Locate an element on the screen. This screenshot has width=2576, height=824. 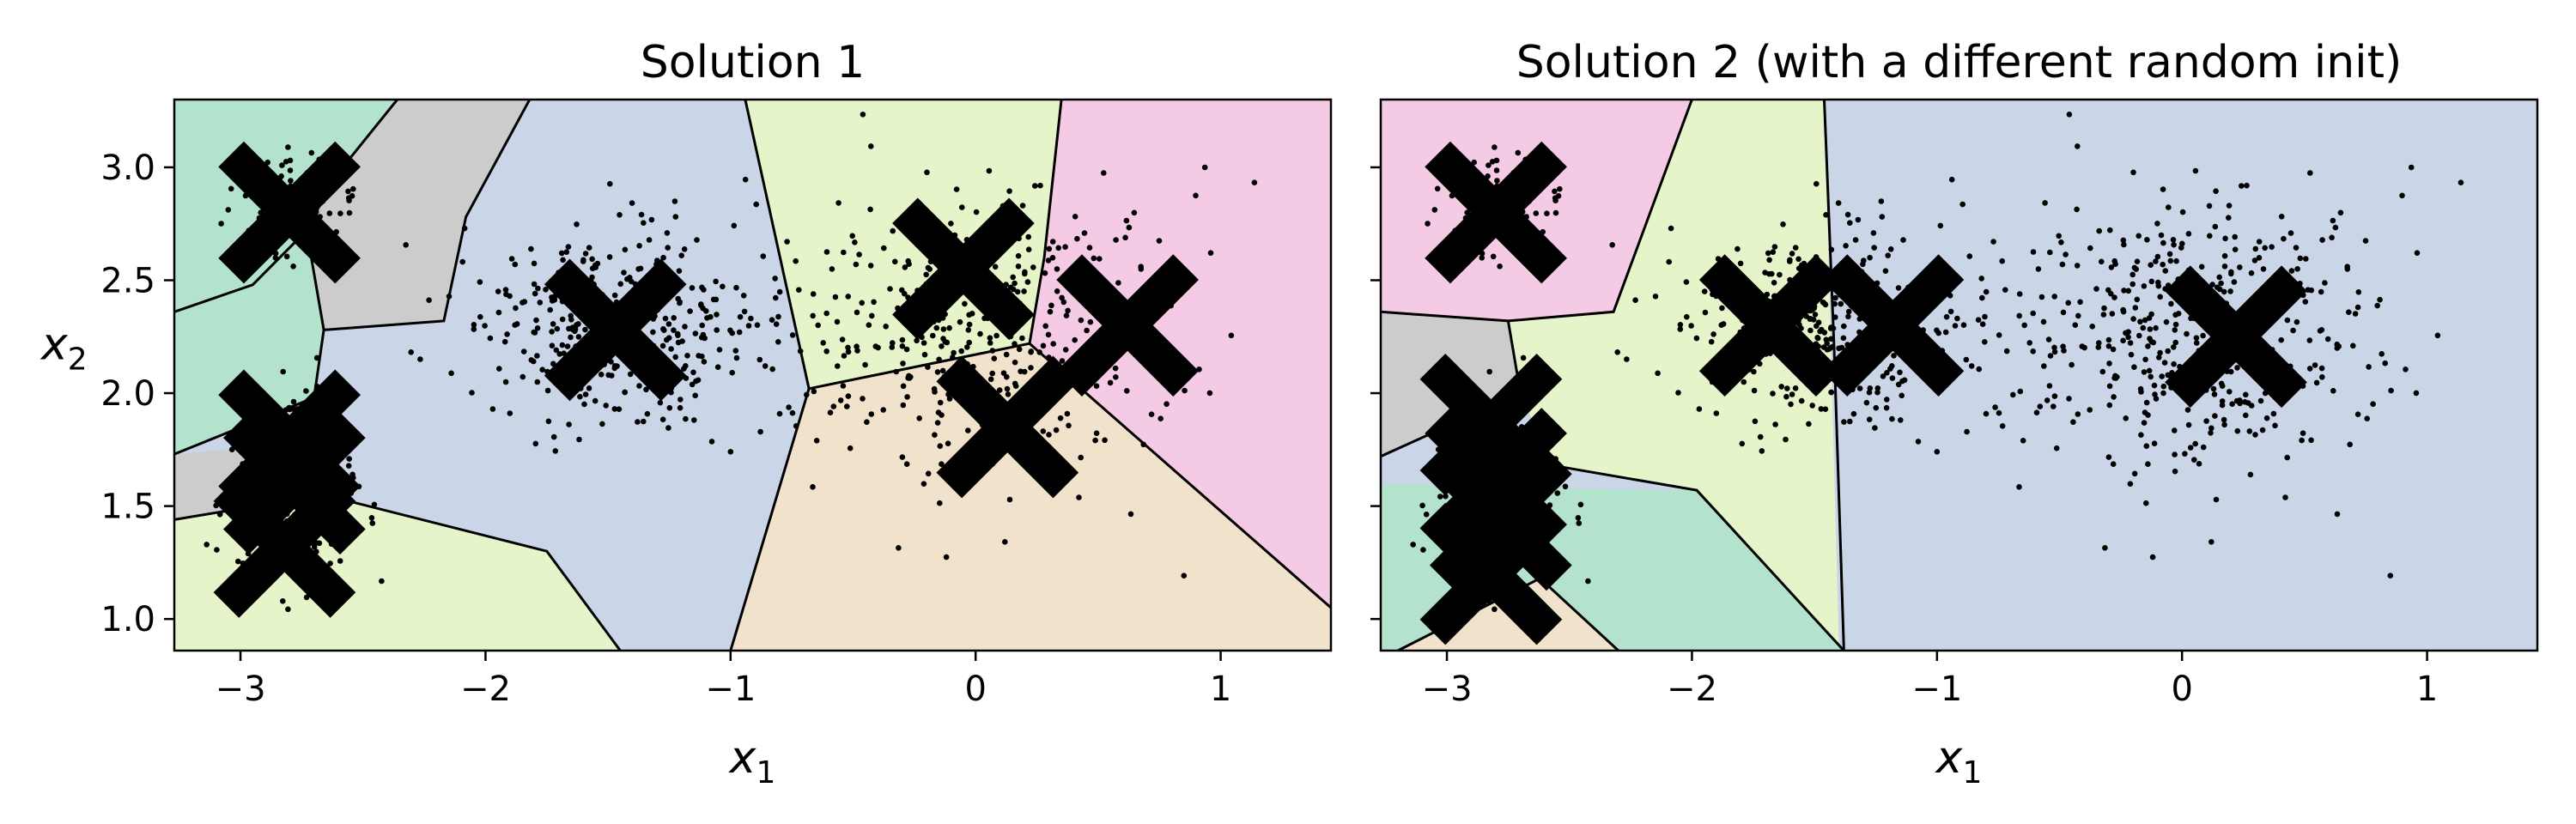
x-tick-label: 1 is located at coordinates (2427, 689).